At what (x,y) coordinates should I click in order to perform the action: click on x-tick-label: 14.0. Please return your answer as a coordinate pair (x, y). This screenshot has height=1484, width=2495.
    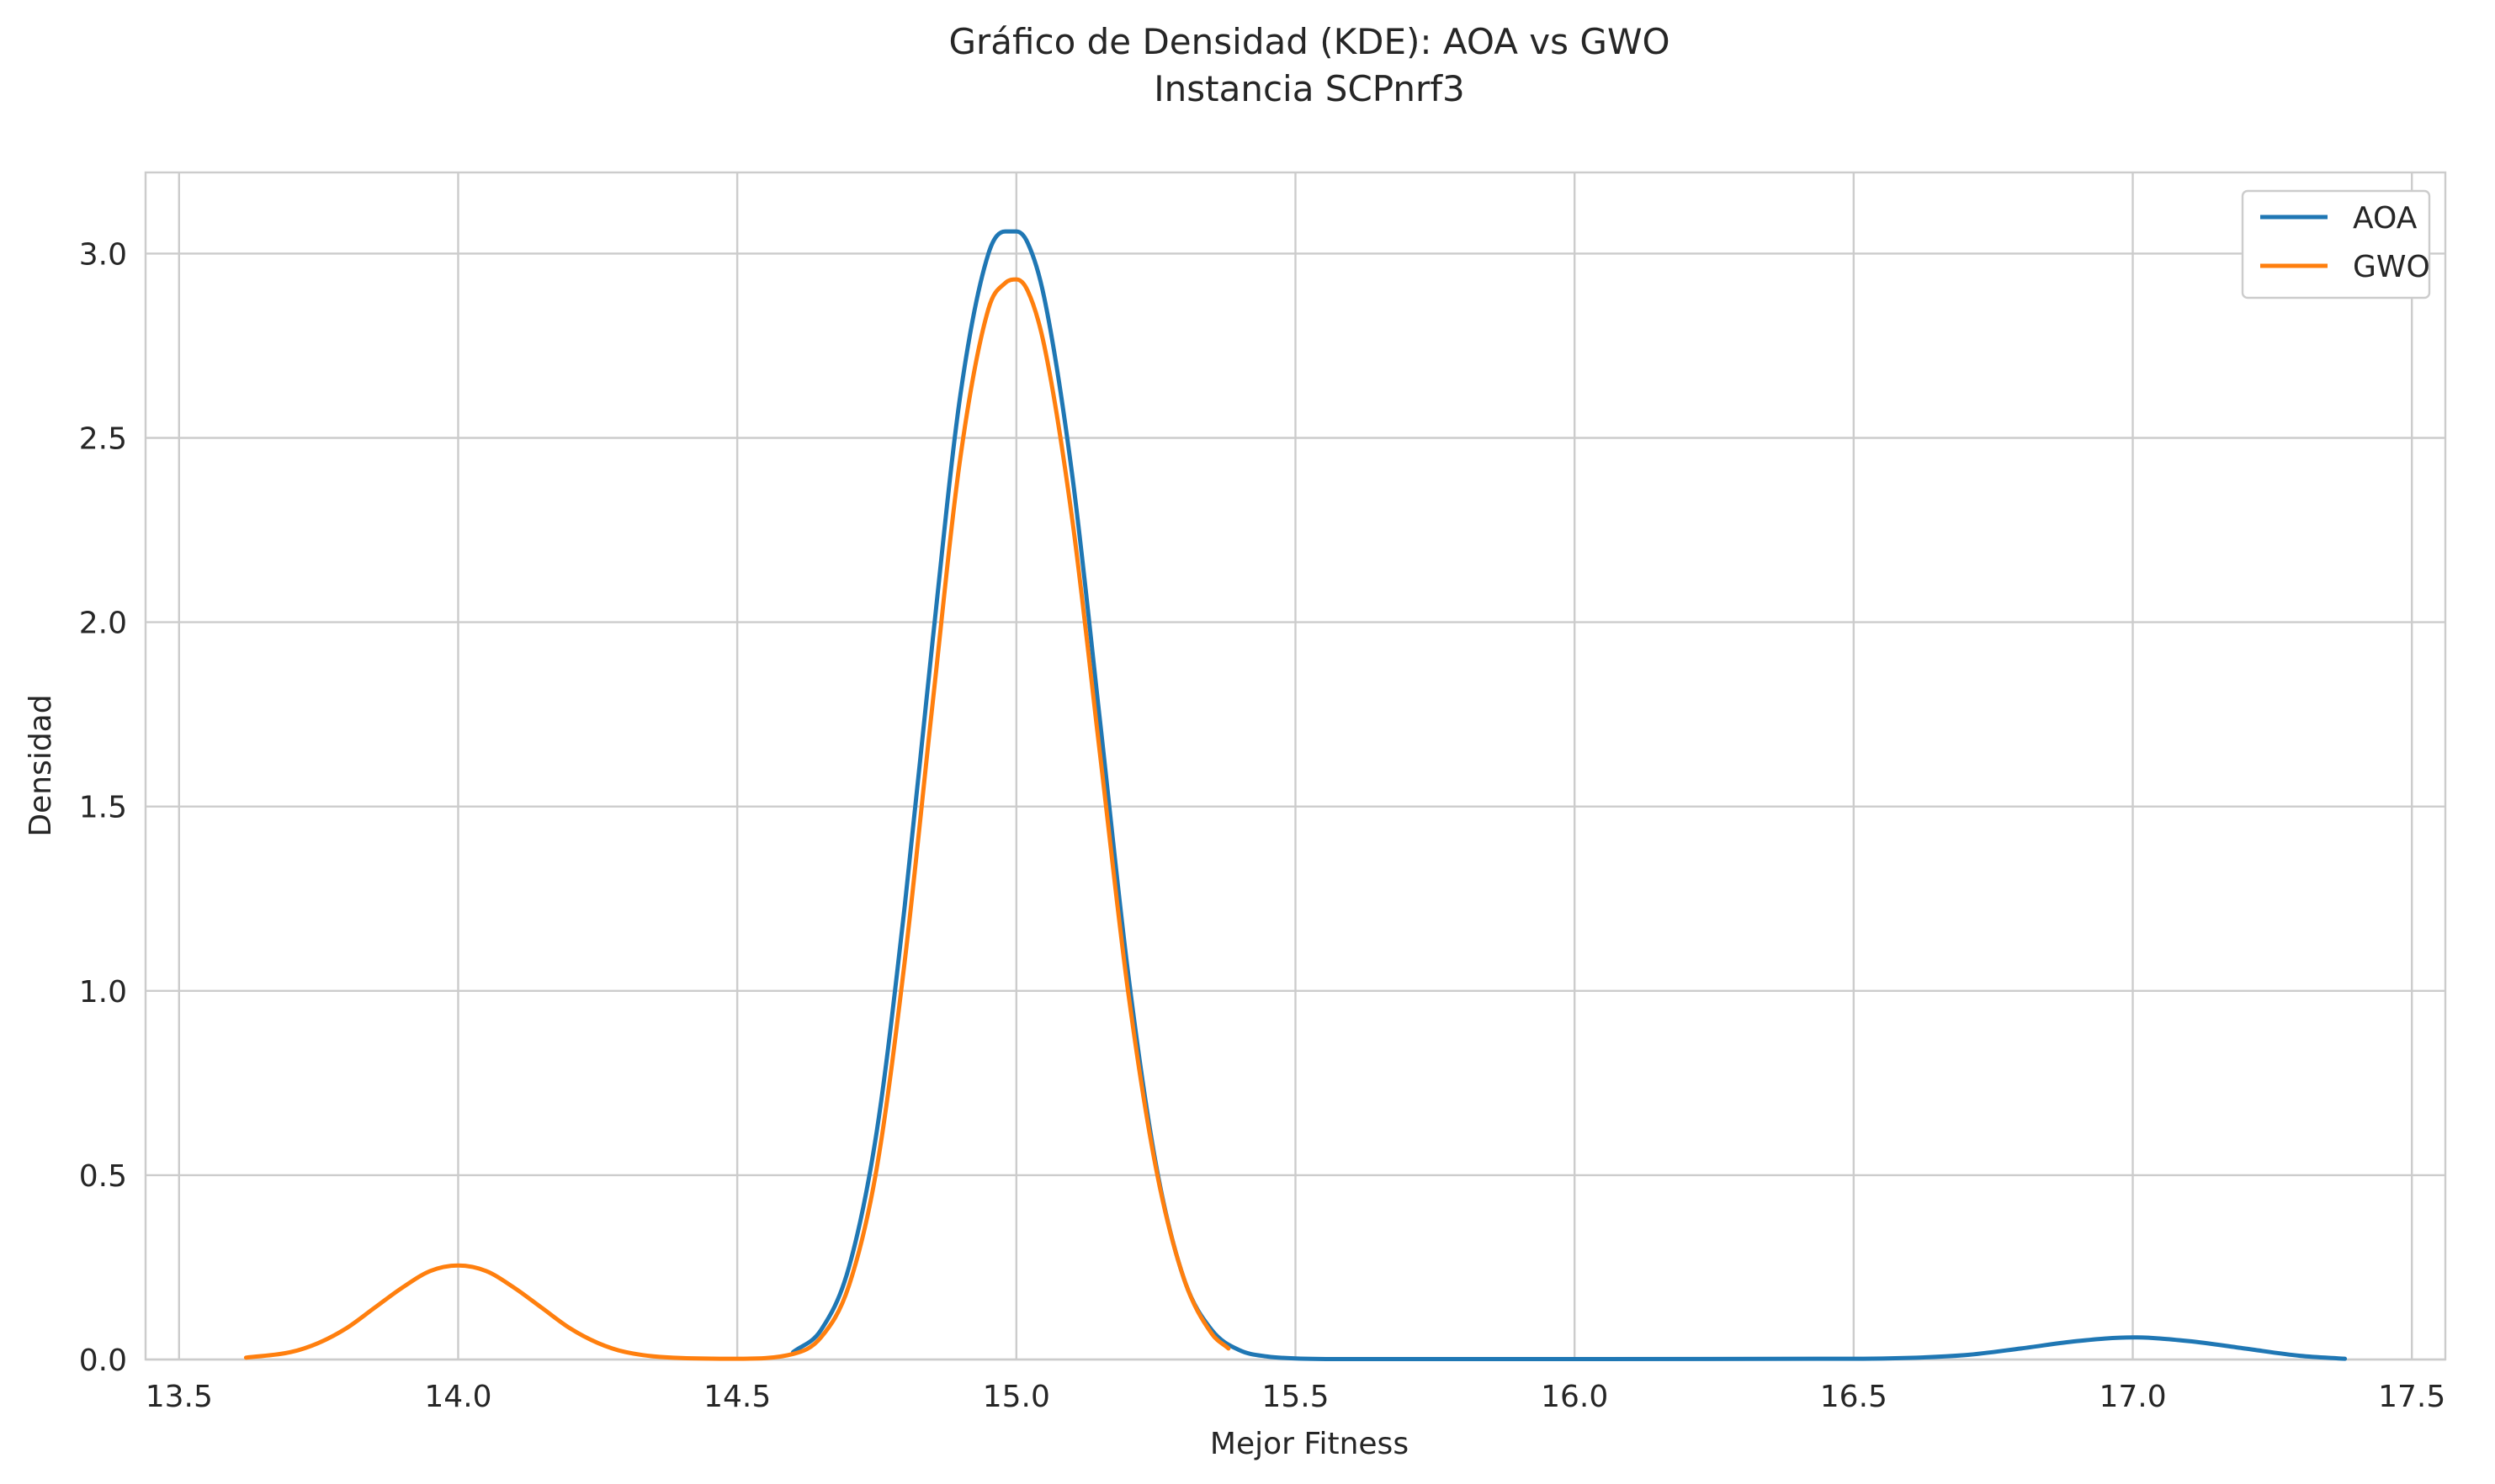
    Looking at the image, I should click on (457, 1397).